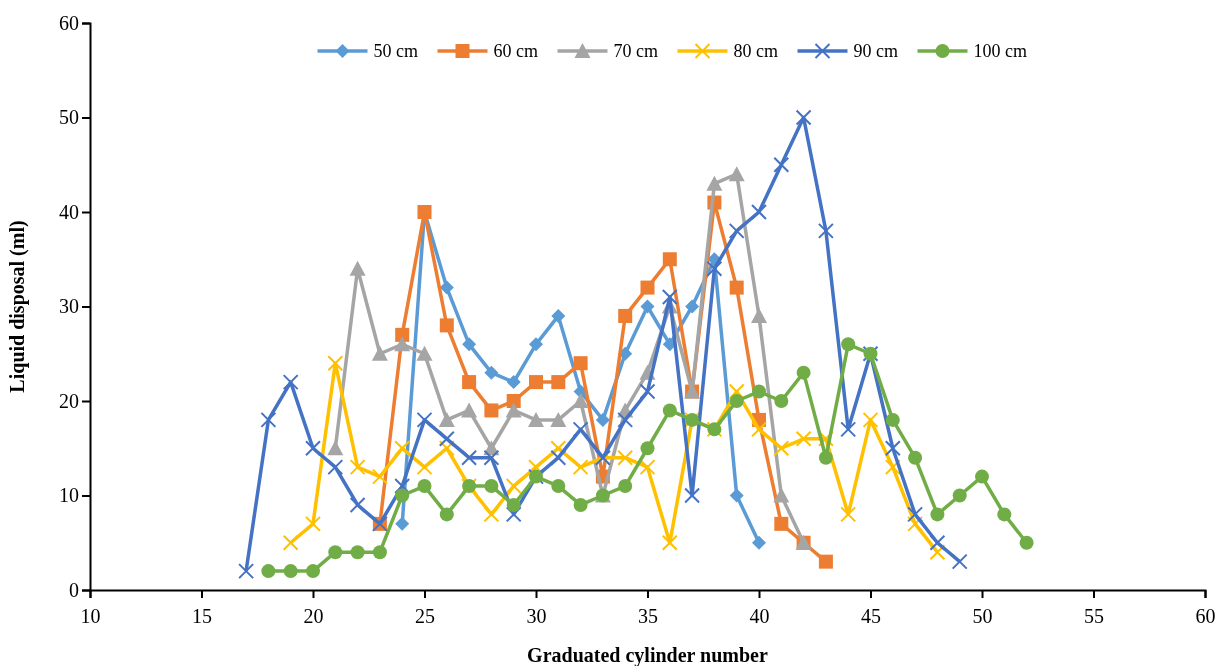 This screenshot has width=1220, height=666. Describe the element at coordinates (1205, 616) in the screenshot. I see `x-tick-label: 60` at that location.